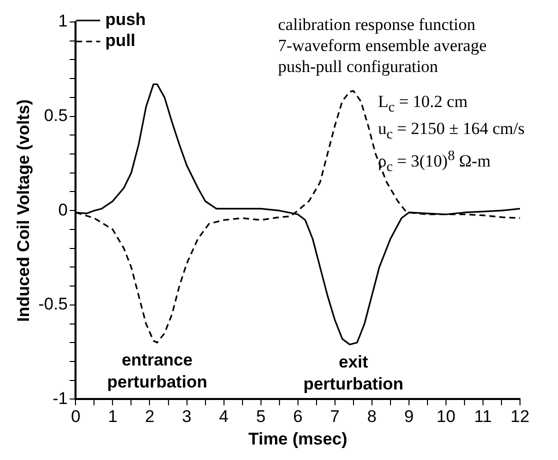  I want to click on x-tick-label: 3, so click(187, 416).